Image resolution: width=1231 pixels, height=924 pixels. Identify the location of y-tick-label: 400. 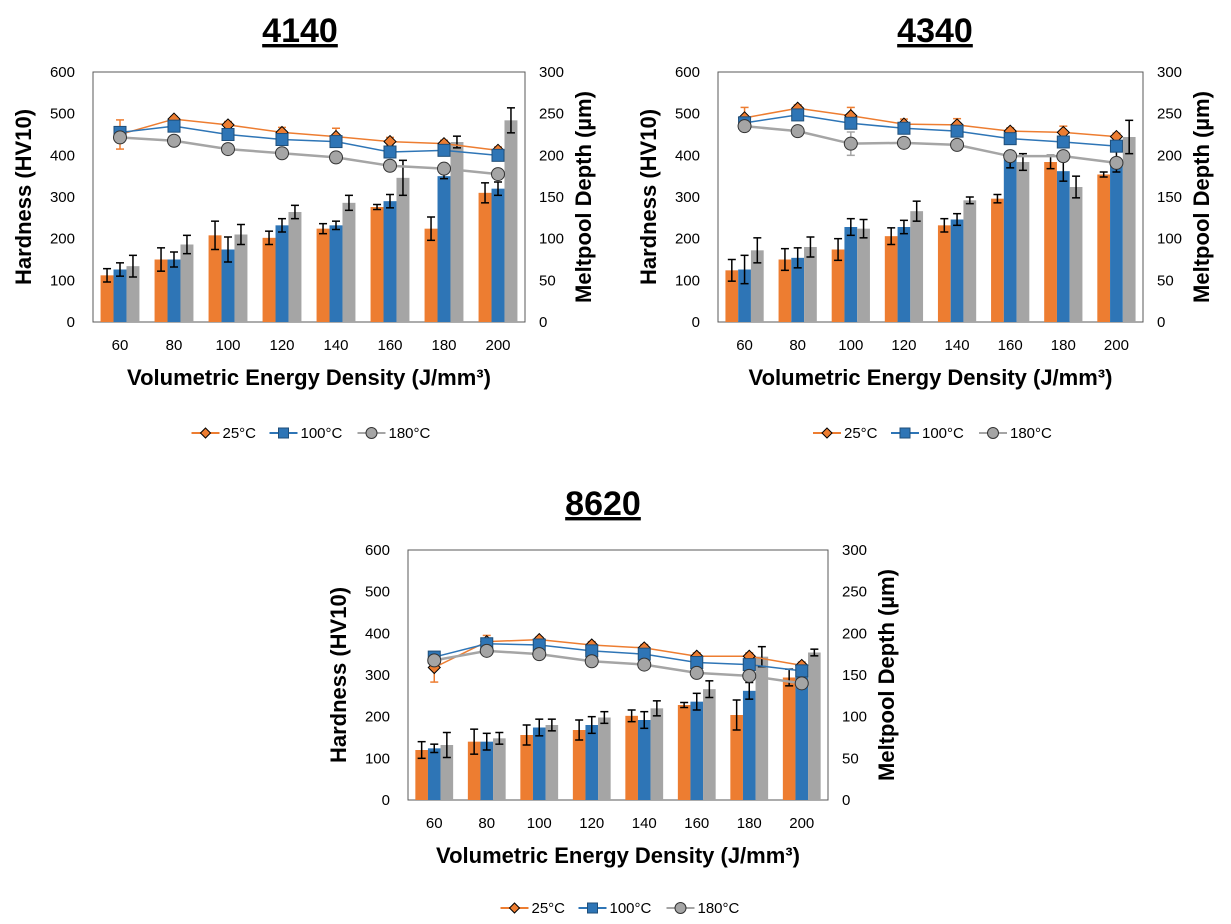
(62, 155).